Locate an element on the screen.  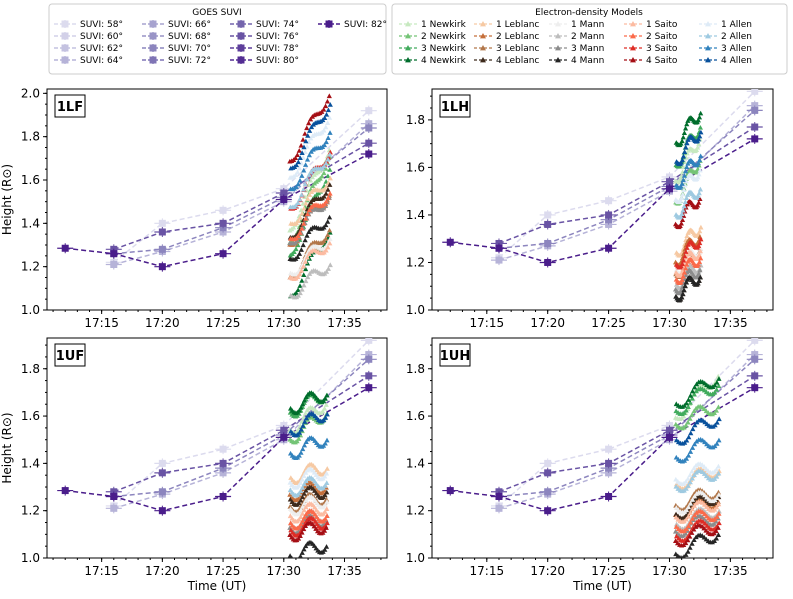
suvi-legend-entry: SUVI: 58° is located at coordinates (88, 25).